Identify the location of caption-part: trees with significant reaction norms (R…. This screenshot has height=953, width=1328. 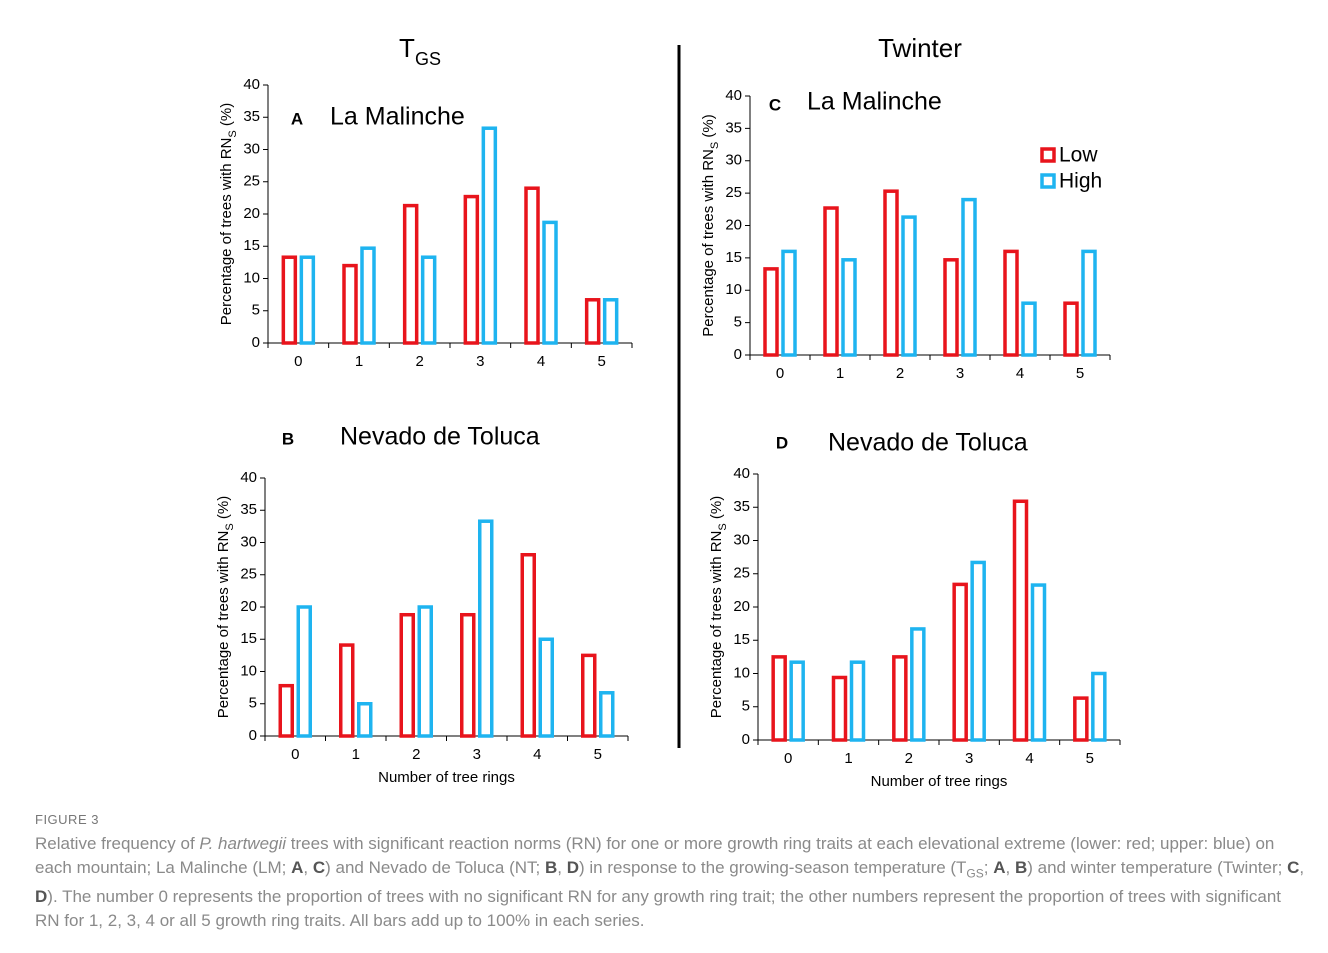
(655, 855).